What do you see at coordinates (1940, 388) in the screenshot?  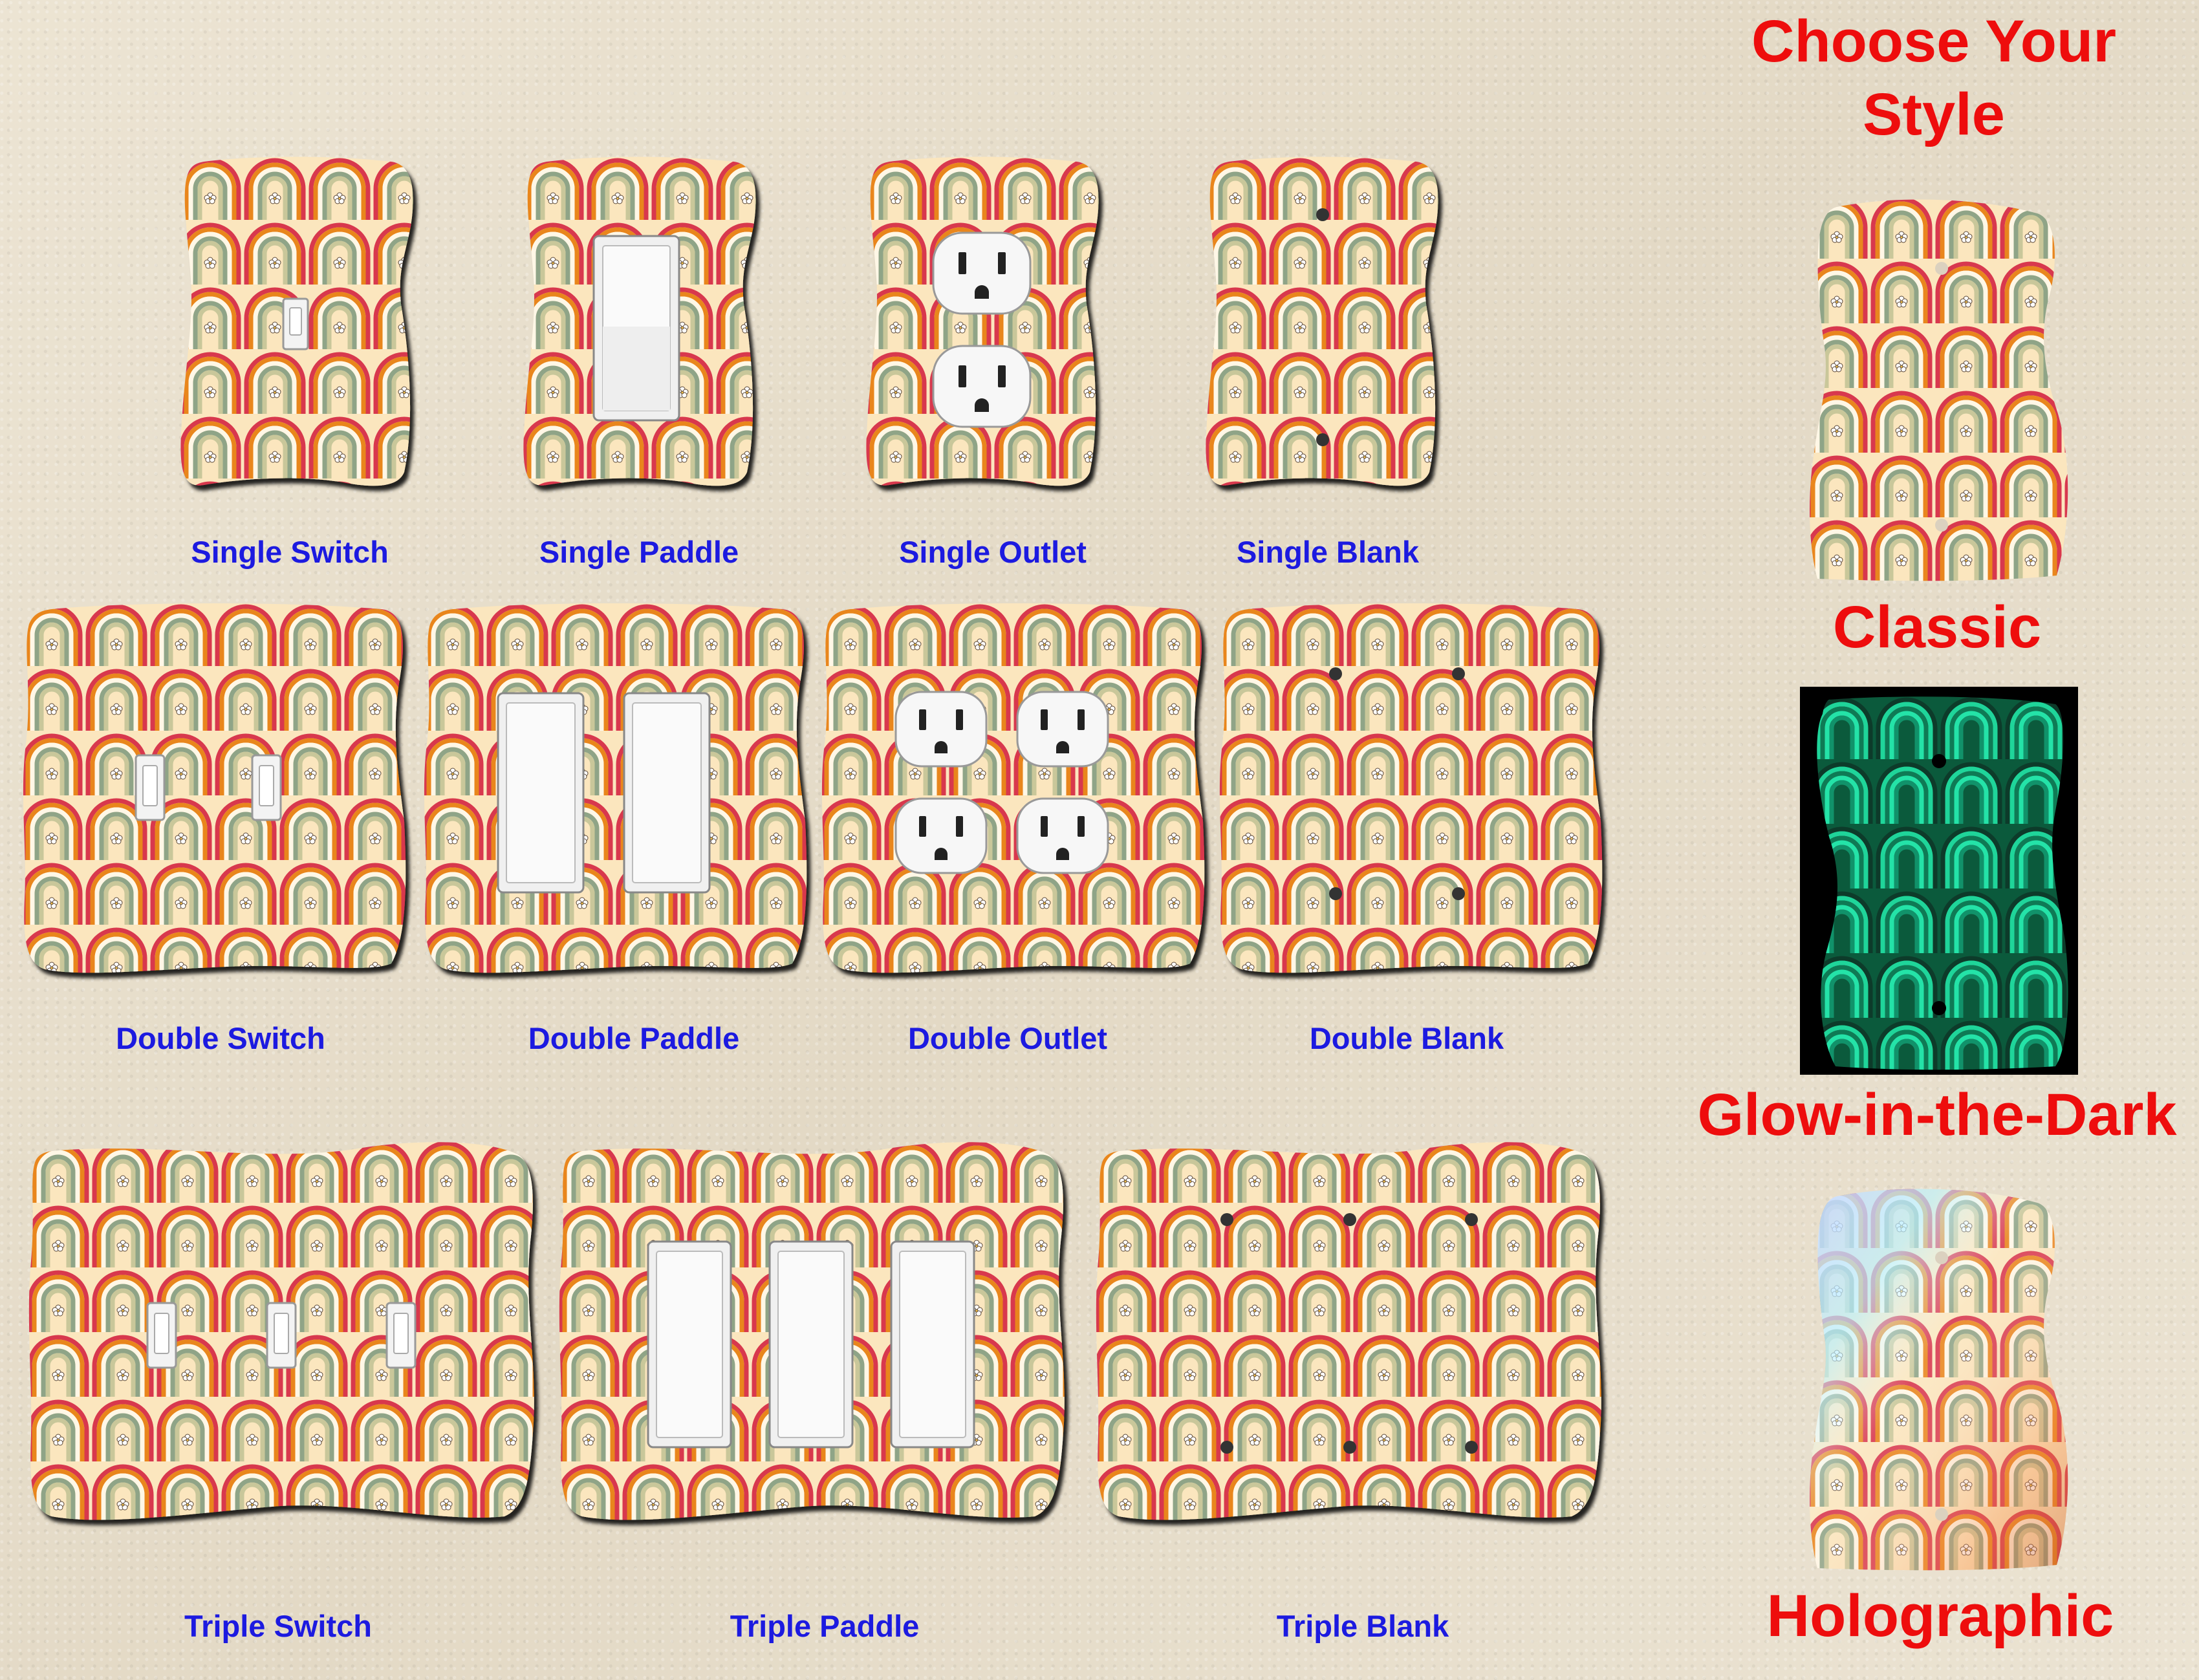 I see `classic-style-sample` at bounding box center [1940, 388].